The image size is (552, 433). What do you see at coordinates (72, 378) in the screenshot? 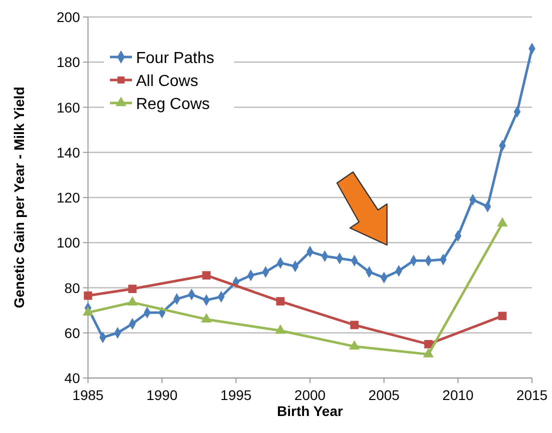
I see `y-tick-label: 40` at bounding box center [72, 378].